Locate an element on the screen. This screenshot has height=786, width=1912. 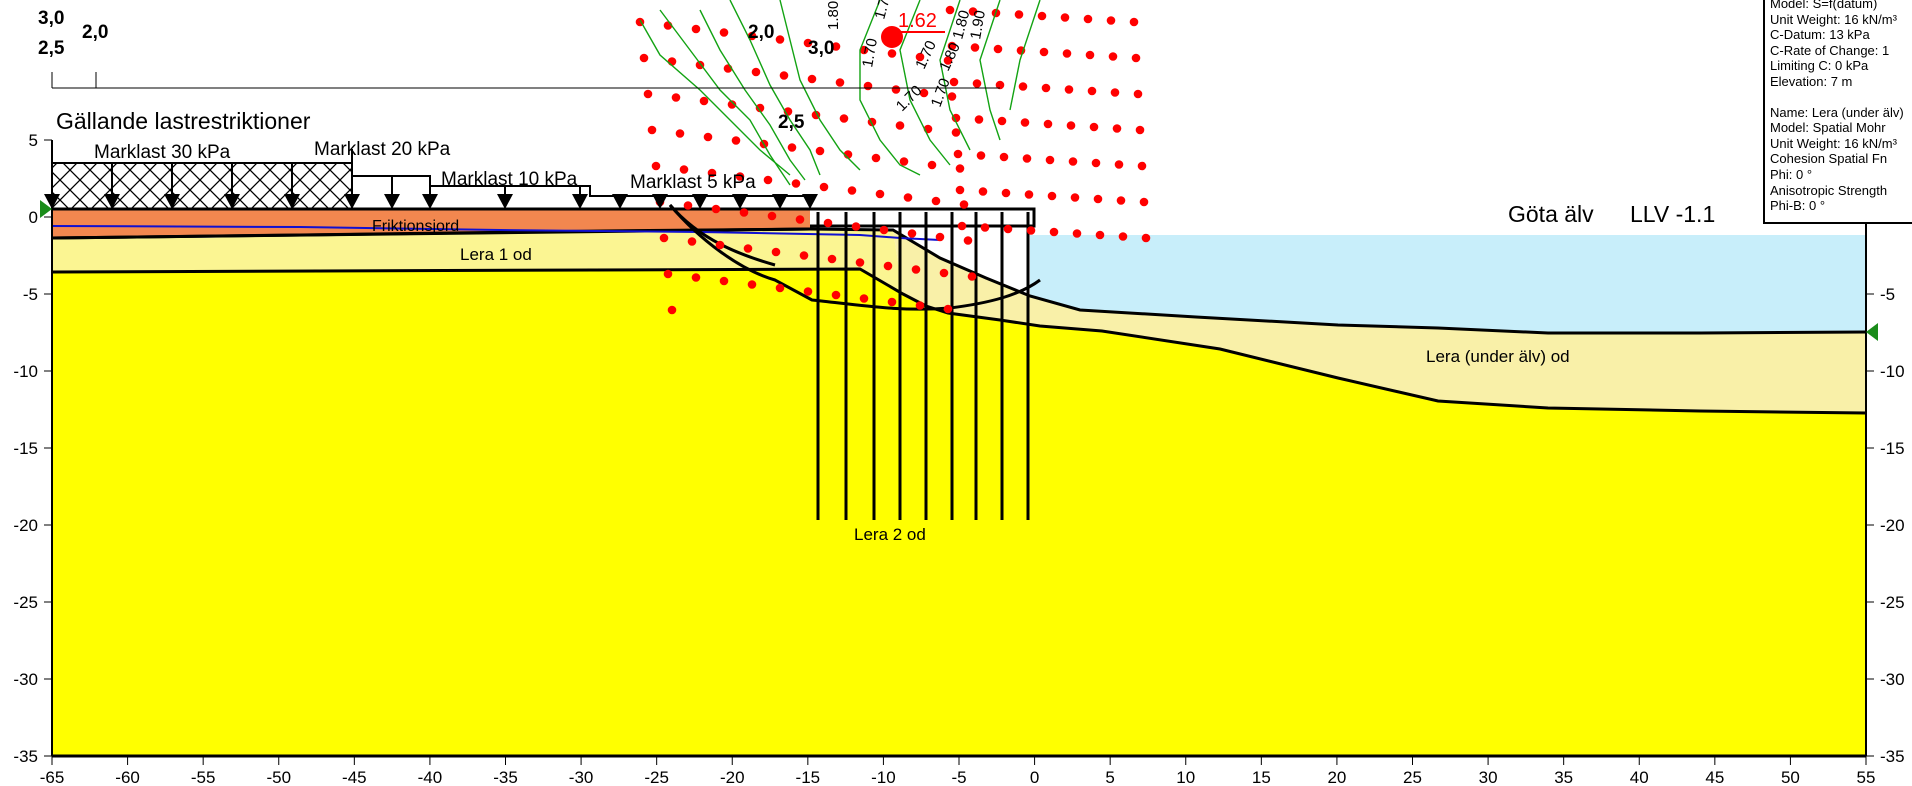
lera-under-alv-region is located at coordinates (1379, 321).